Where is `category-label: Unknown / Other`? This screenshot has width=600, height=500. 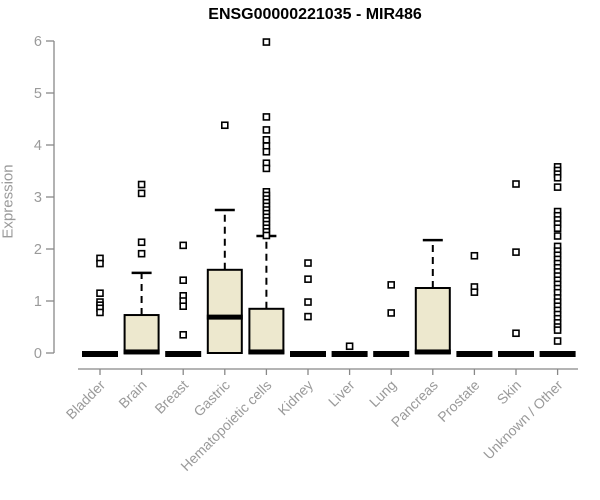
category-label: Unknown / Other is located at coordinates (523, 420).